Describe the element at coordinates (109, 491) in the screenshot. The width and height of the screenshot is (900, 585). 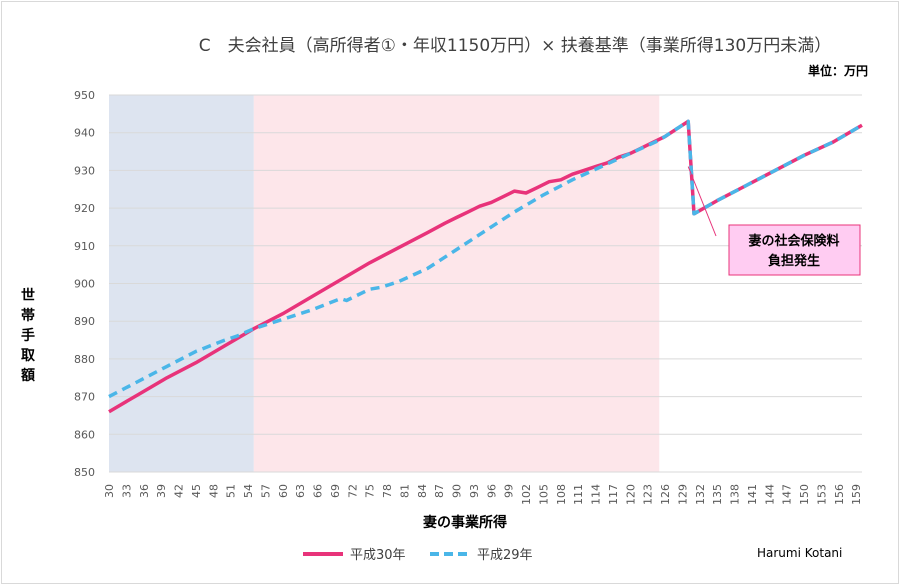
I see `x-tick-30: 30` at that location.